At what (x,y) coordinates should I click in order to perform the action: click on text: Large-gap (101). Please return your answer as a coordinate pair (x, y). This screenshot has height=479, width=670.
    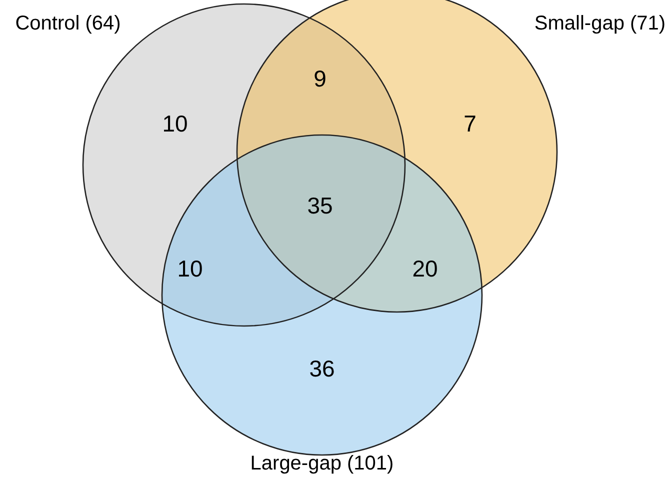
    Looking at the image, I should click on (322, 463).